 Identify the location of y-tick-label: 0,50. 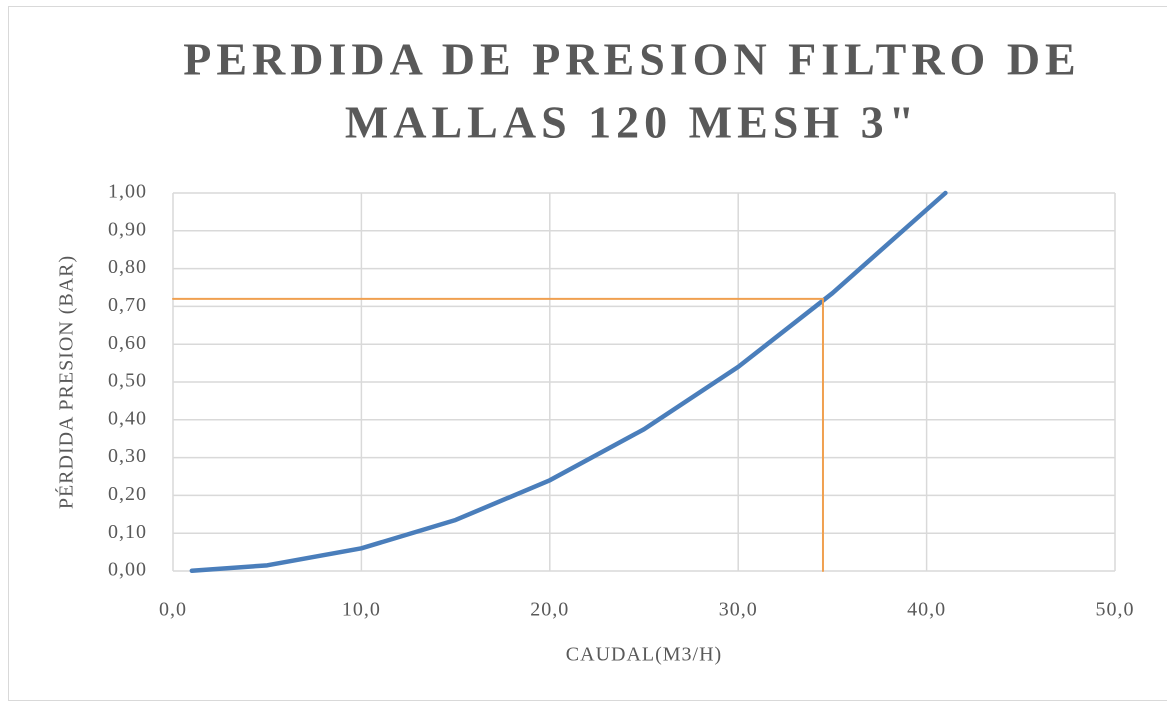
(127, 381).